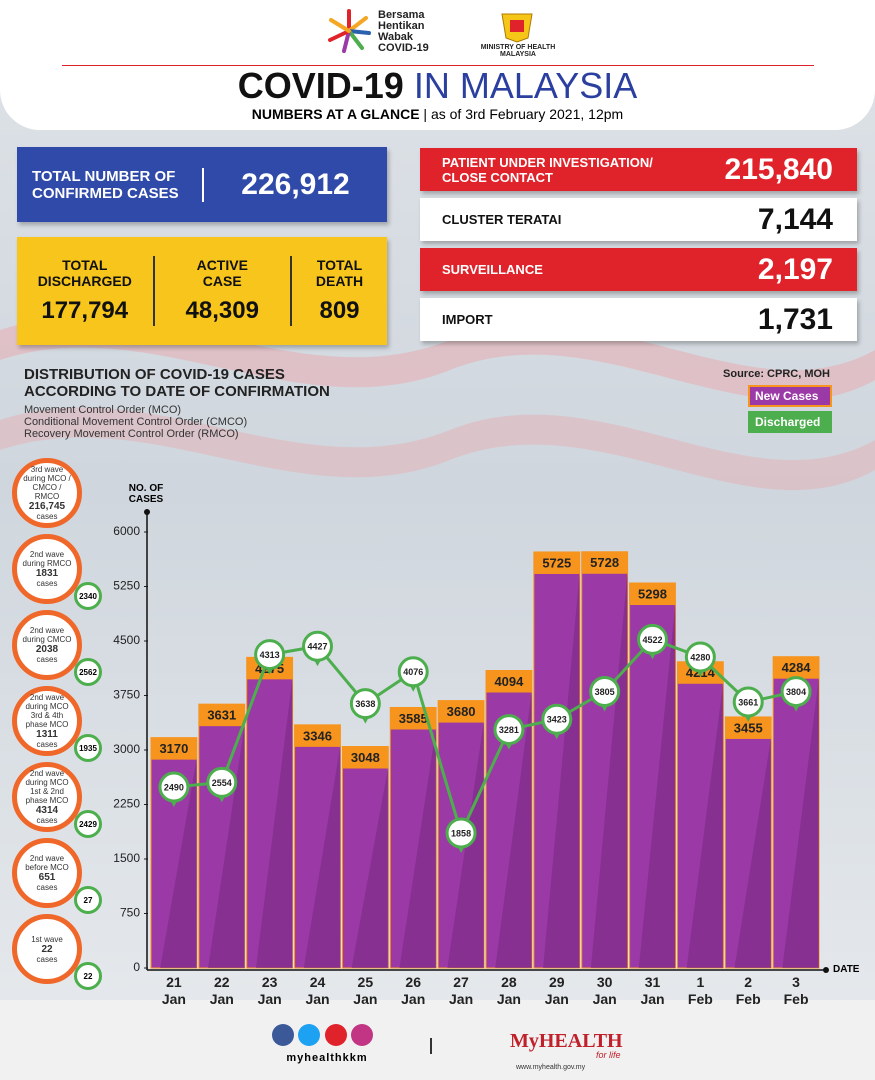  I want to click on wave-count: 4314, so click(47, 810).